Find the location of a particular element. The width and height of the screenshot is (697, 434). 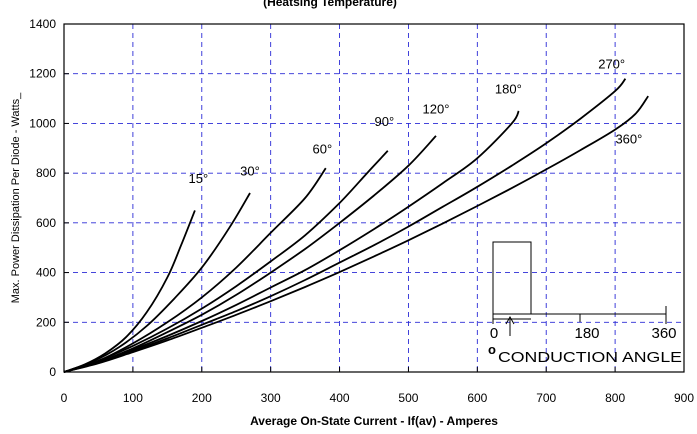

x-tick-label: 700 is located at coordinates (546, 398).